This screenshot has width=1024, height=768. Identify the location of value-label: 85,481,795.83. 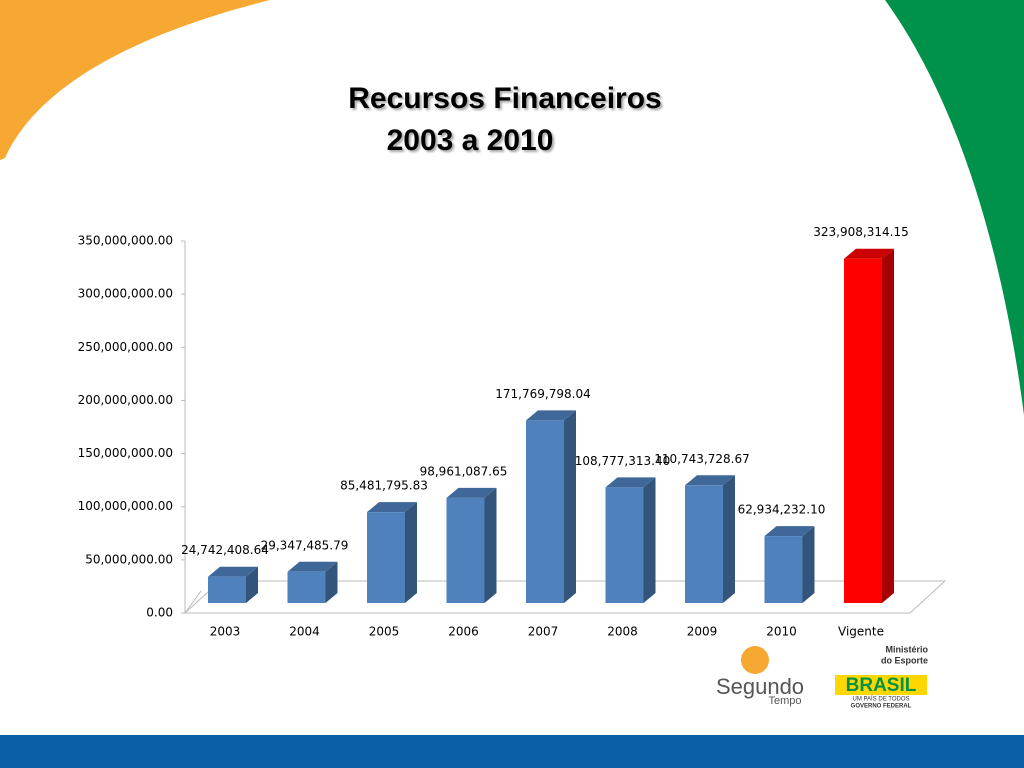
(384, 486).